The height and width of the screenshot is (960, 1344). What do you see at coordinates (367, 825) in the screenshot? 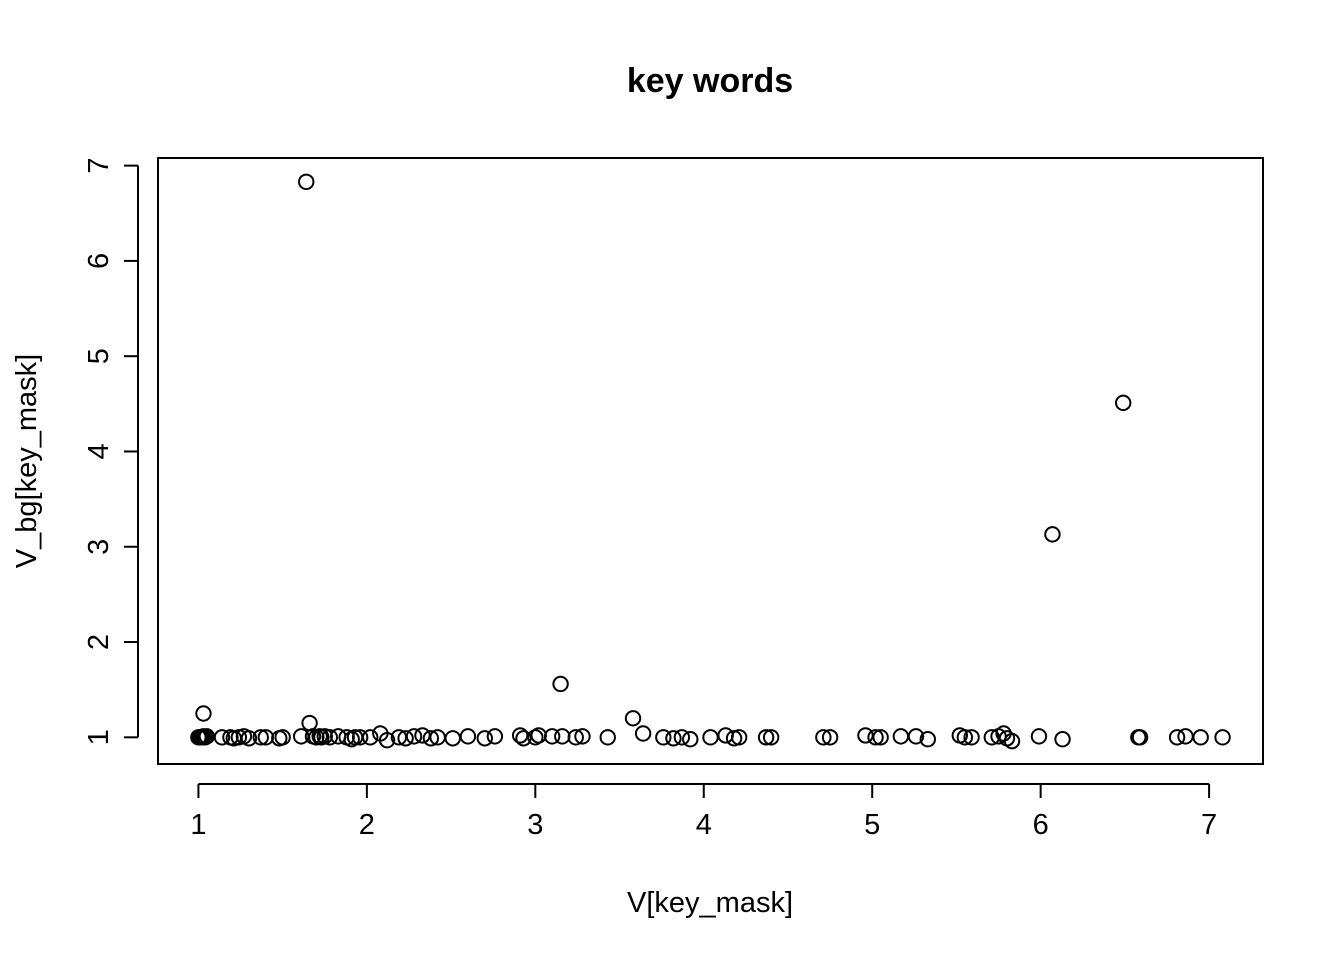
I see `x-tick-label: 2` at bounding box center [367, 825].